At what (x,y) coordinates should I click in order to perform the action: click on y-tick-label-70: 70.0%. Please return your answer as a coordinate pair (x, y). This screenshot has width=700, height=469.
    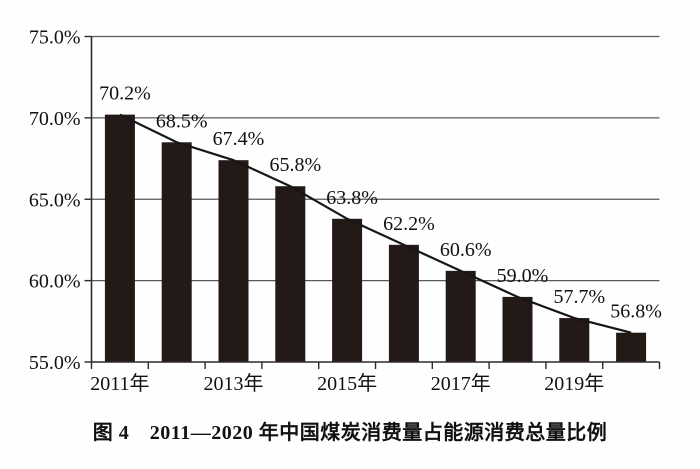
    Looking at the image, I should click on (55, 119).